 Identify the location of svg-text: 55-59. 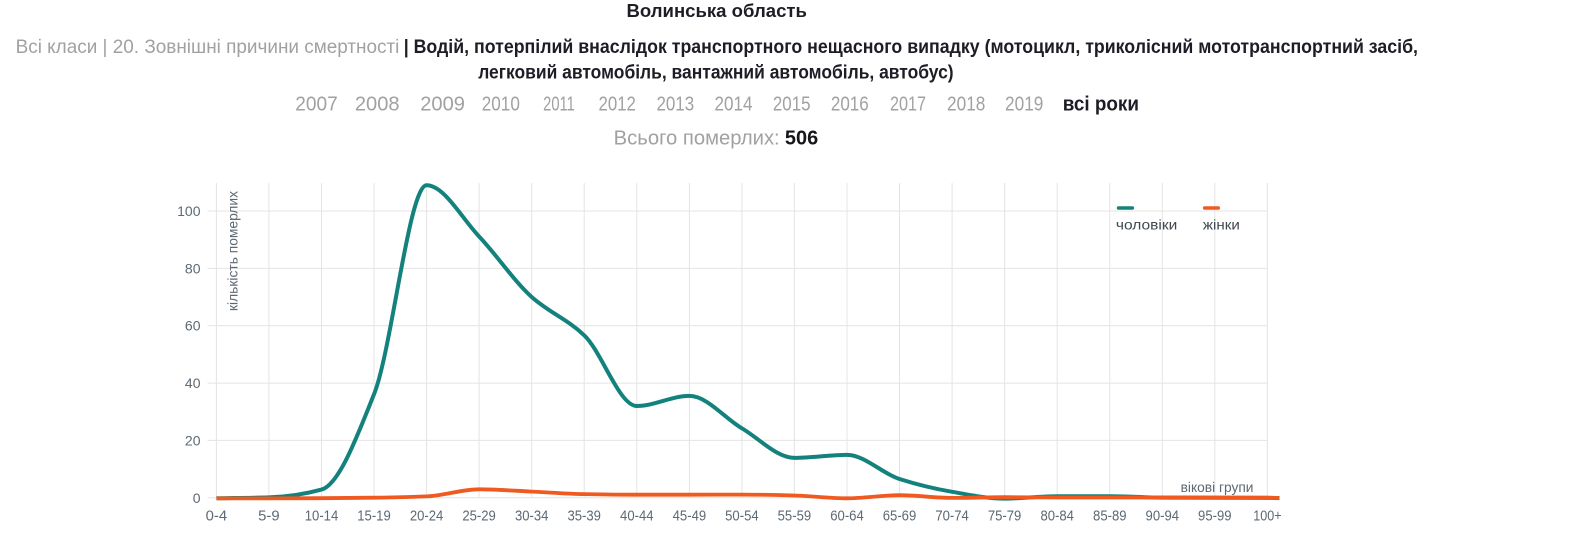
(795, 516).